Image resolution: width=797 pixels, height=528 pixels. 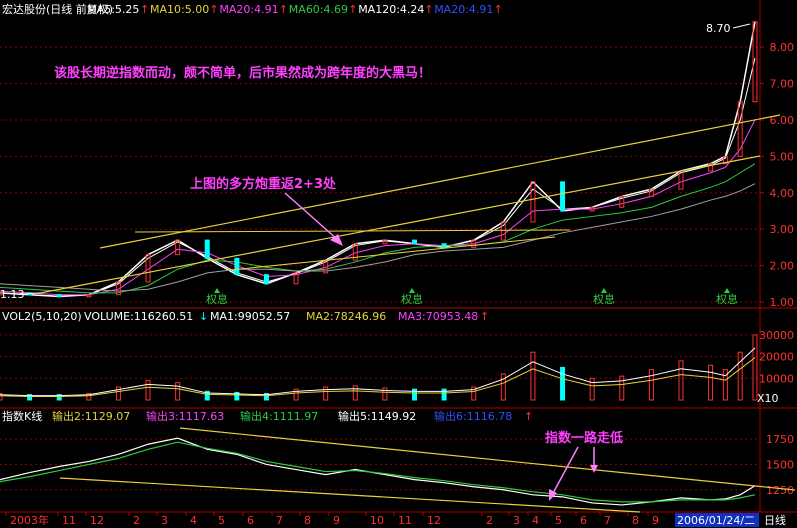 I want to click on index-tick-label: 1250, so click(x=780, y=490).